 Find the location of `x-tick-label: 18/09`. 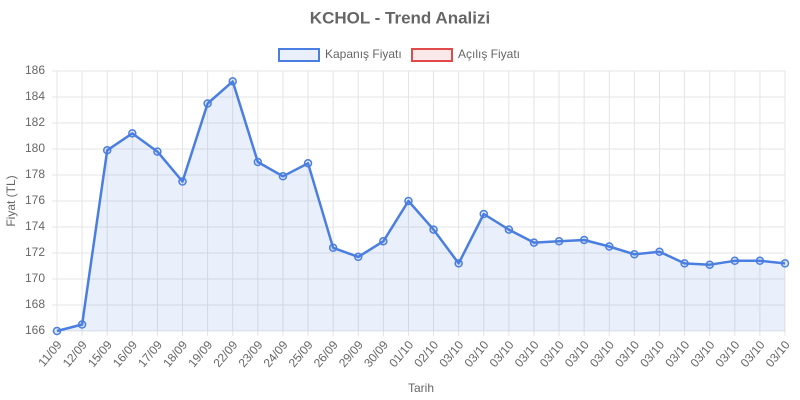

x-tick-label: 18/09 is located at coordinates (175, 354).